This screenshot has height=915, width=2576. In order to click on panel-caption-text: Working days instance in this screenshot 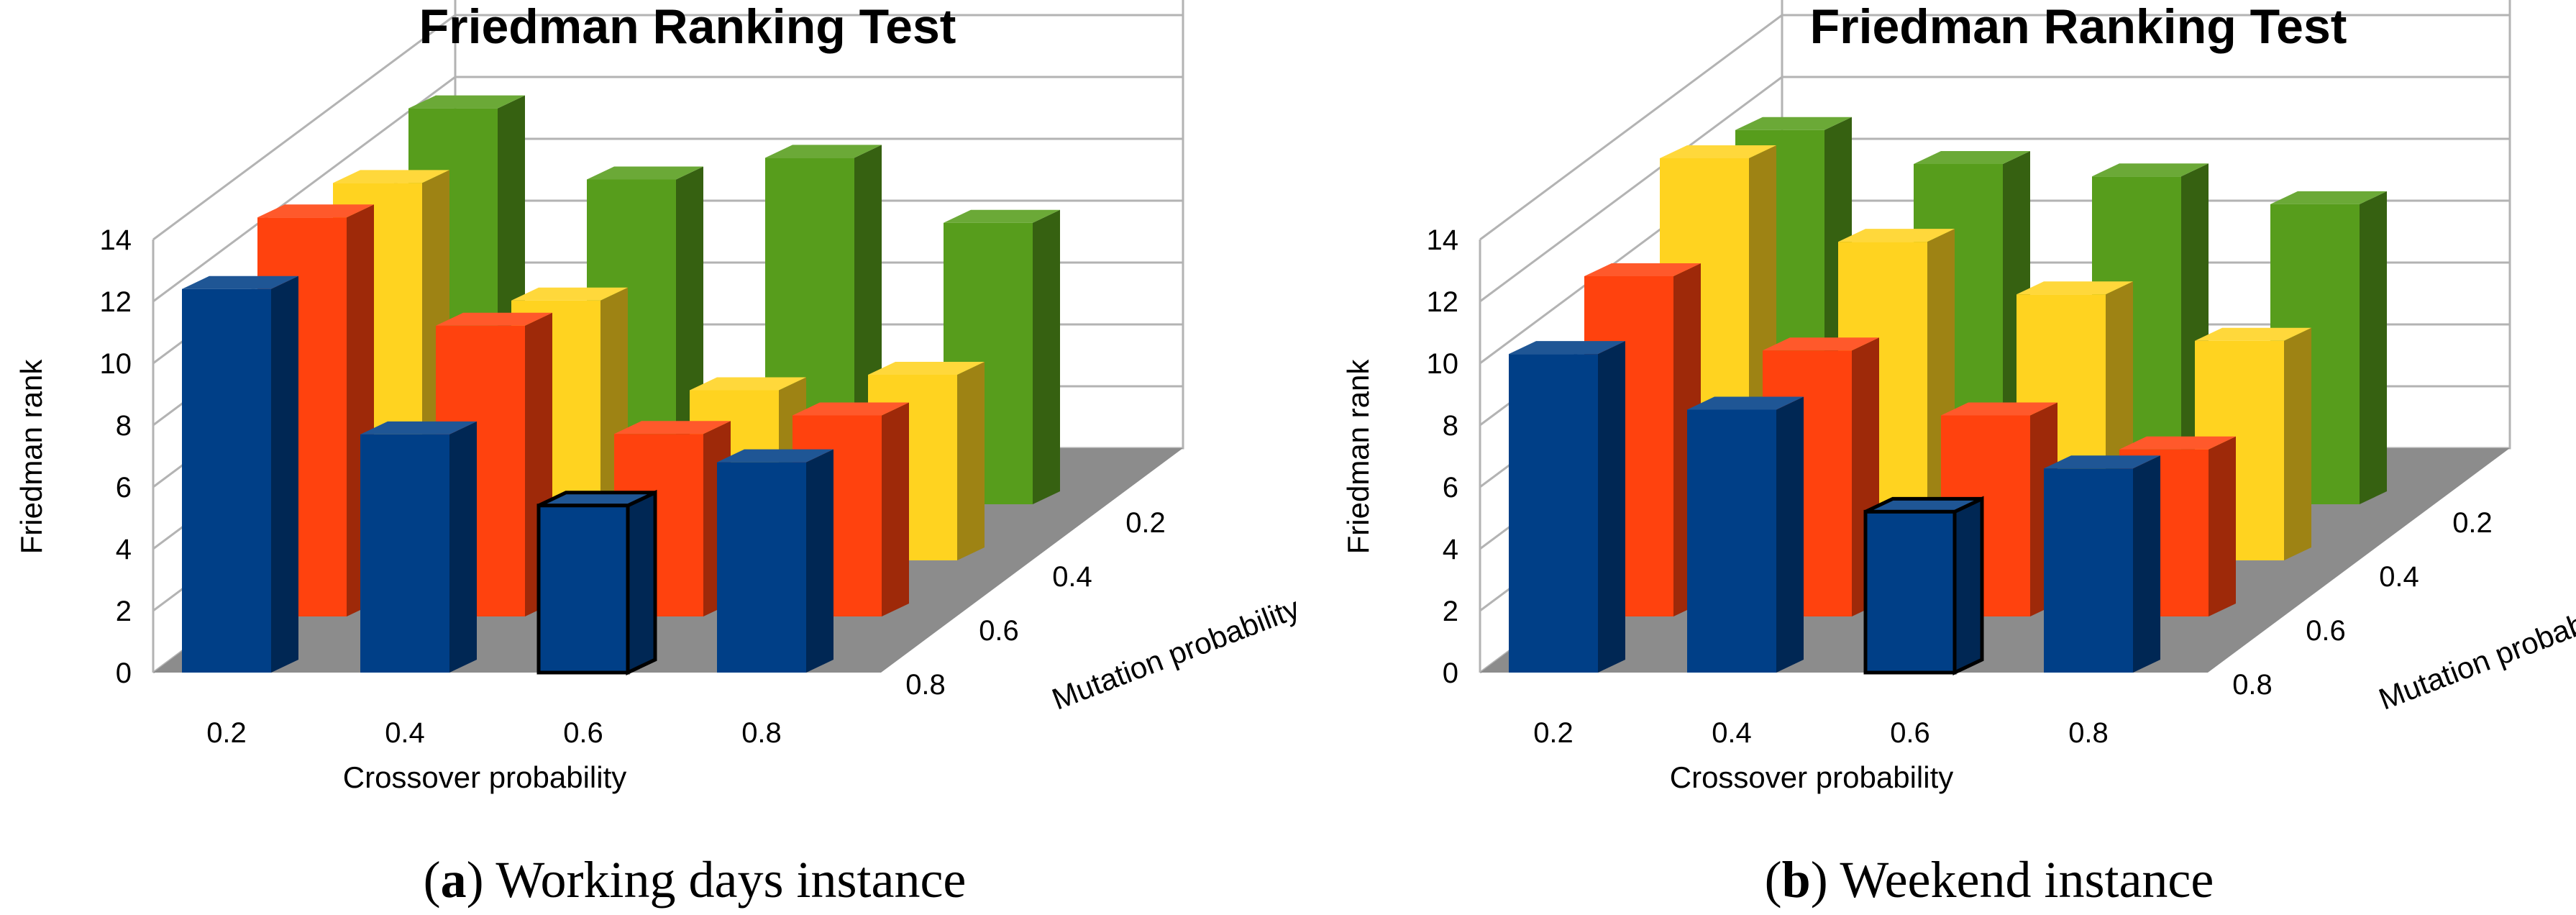, I will do `click(730, 880)`.